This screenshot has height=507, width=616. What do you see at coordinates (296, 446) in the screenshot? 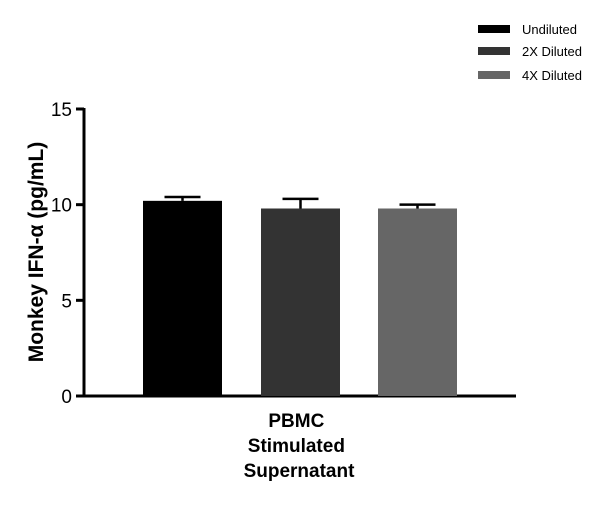
I see `x-category-label-line-2: Stimulated` at bounding box center [296, 446].